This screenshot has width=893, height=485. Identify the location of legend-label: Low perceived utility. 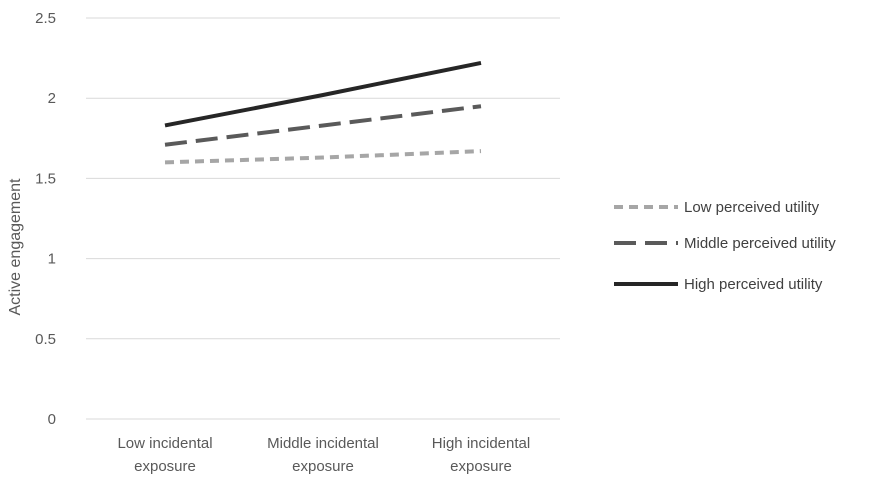
(752, 207).